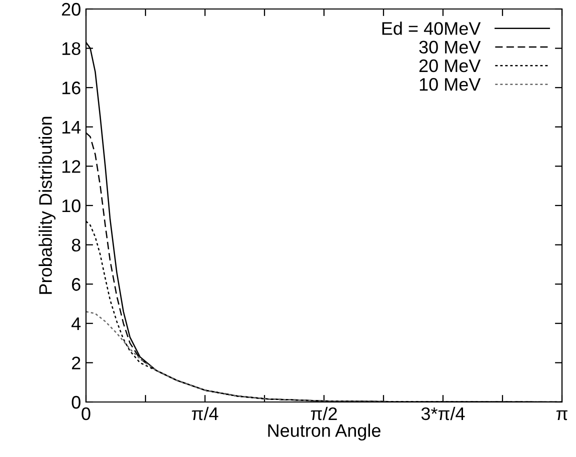 The height and width of the screenshot is (457, 576). Describe the element at coordinates (71, 166) in the screenshot. I see `y-tick-label: 12` at that location.